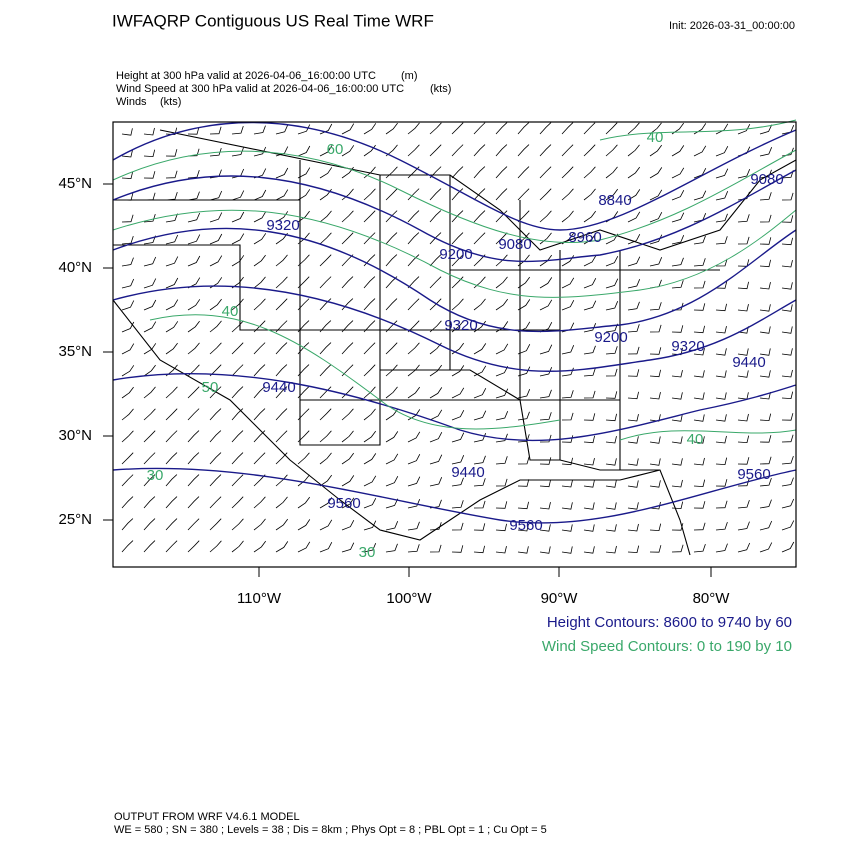  What do you see at coordinates (409, 76) in the screenshot?
I see `field-units: (m)` at bounding box center [409, 76].